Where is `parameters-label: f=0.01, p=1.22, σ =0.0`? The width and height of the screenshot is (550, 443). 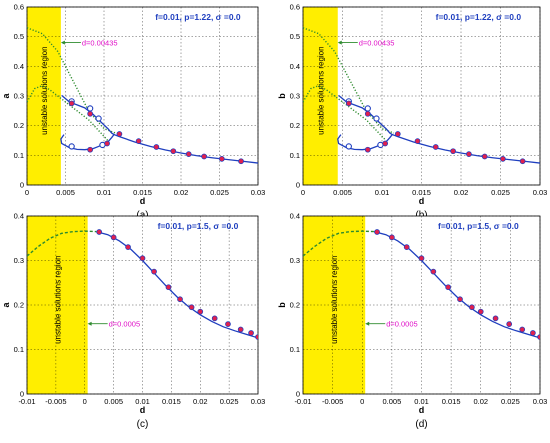
parameters-label: f=0.01, p=1.22, σ =0.0 is located at coordinates (198, 17).